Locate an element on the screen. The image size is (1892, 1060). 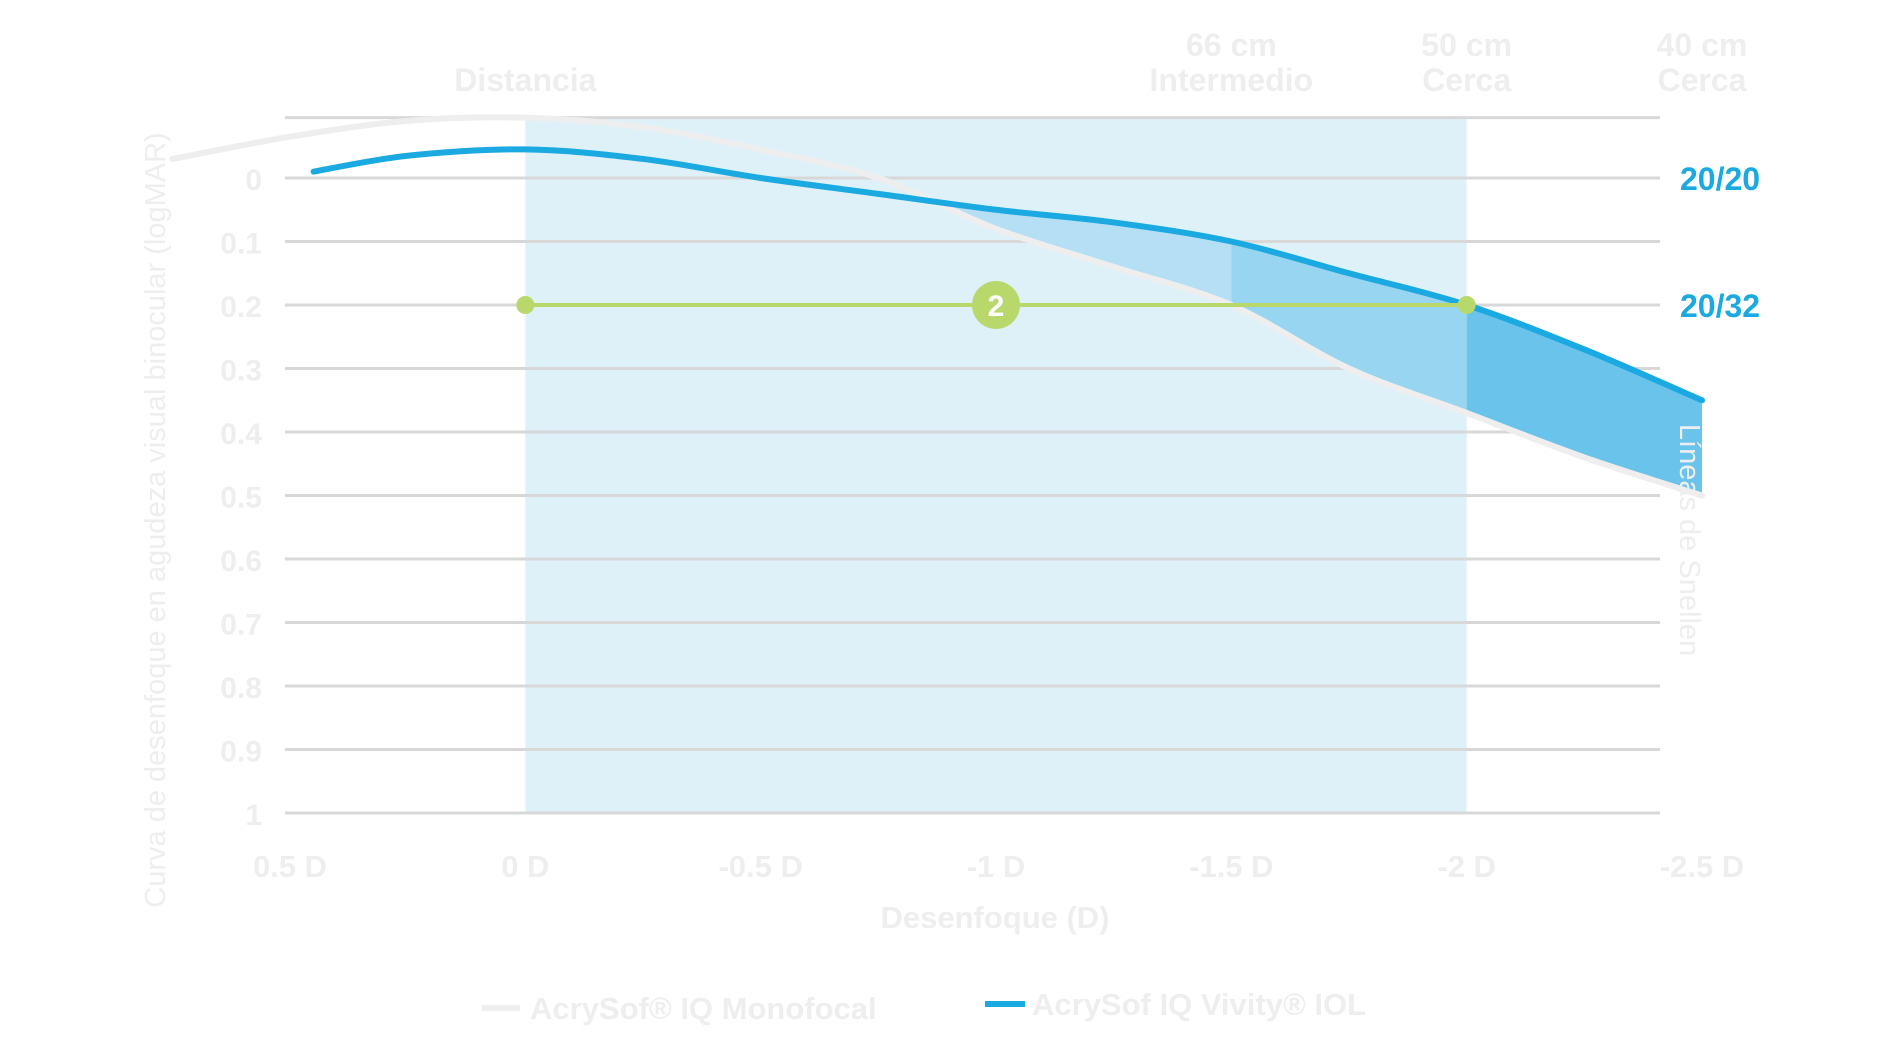
y-tick-label: 0.5 is located at coordinates (241, 498).